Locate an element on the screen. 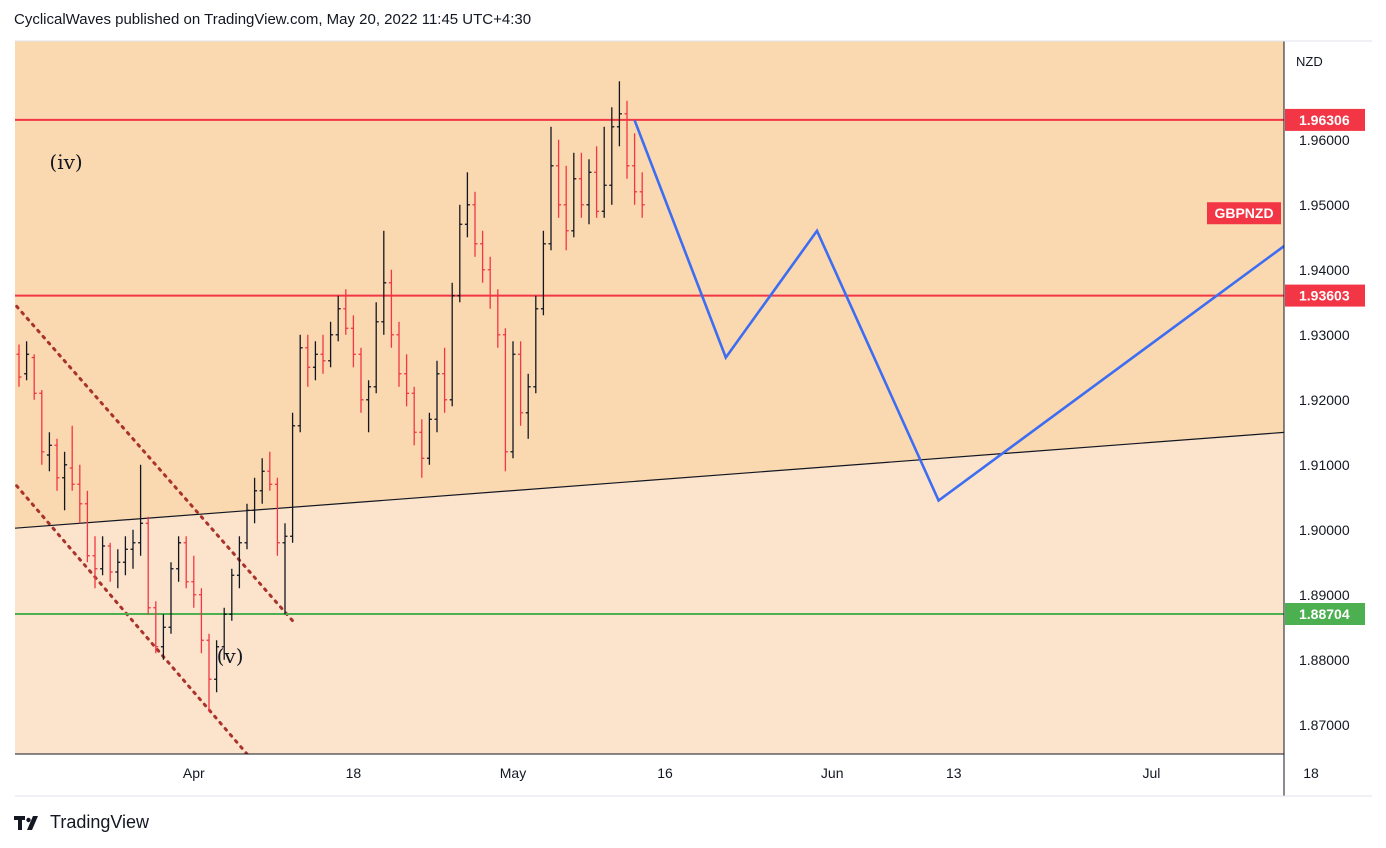 The image size is (1386, 848). channel-upper-line is located at coordinates (155, 462).